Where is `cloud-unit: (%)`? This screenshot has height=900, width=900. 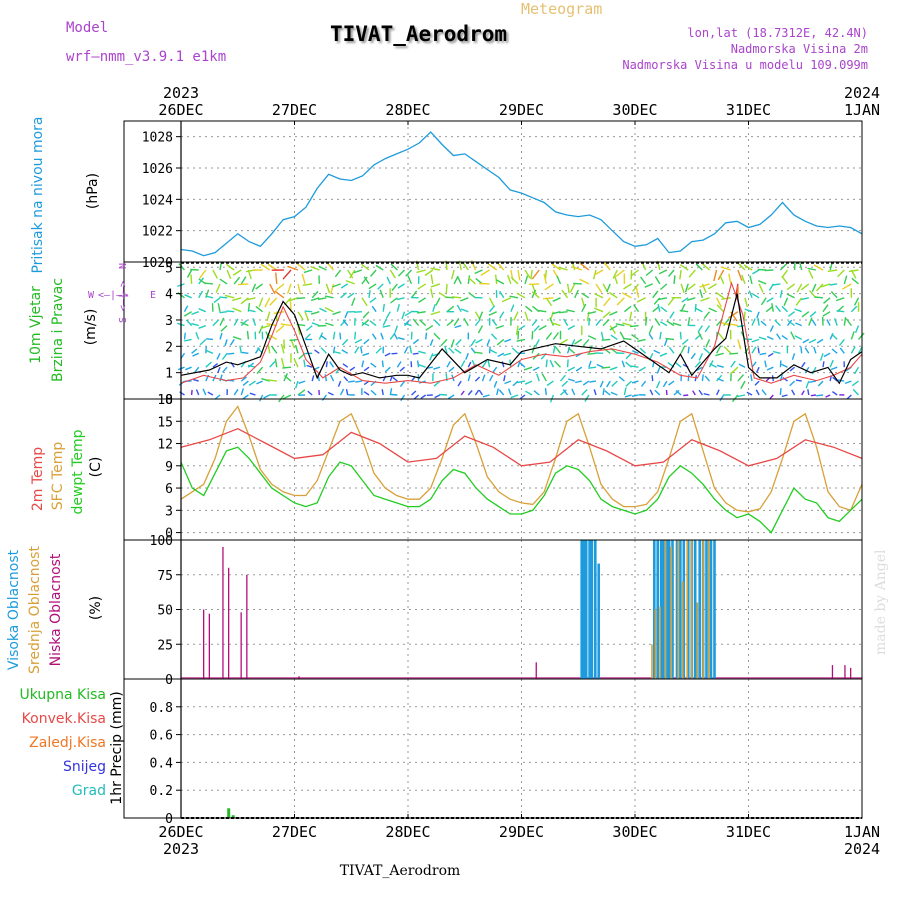 cloud-unit: (%) is located at coordinates (96, 608).